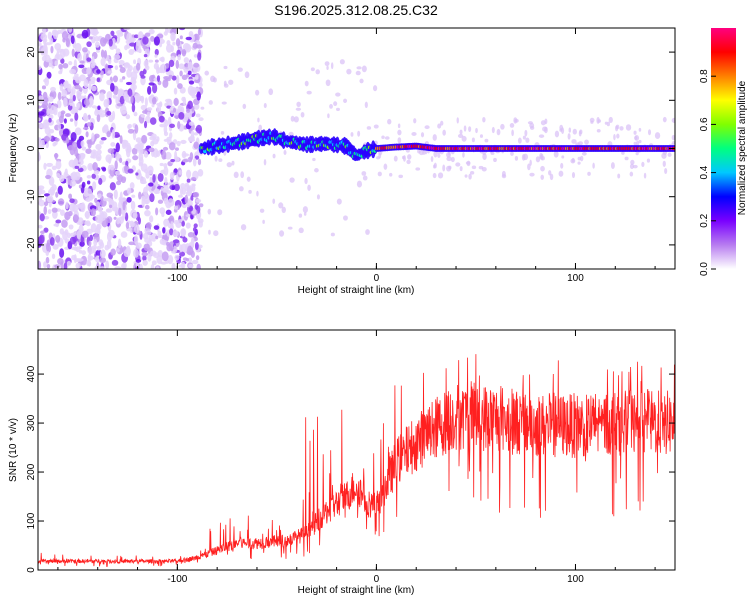 Image resolution: width=750 pixels, height=600 pixels. I want to click on snr-y-label: SNR (10 * v/v), so click(13, 450).